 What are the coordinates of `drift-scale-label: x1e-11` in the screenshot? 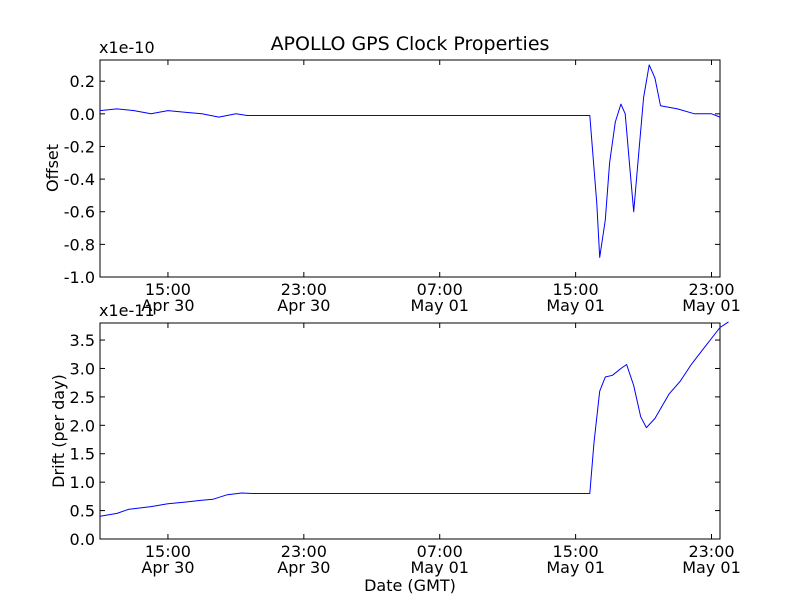 It's located at (127, 310).